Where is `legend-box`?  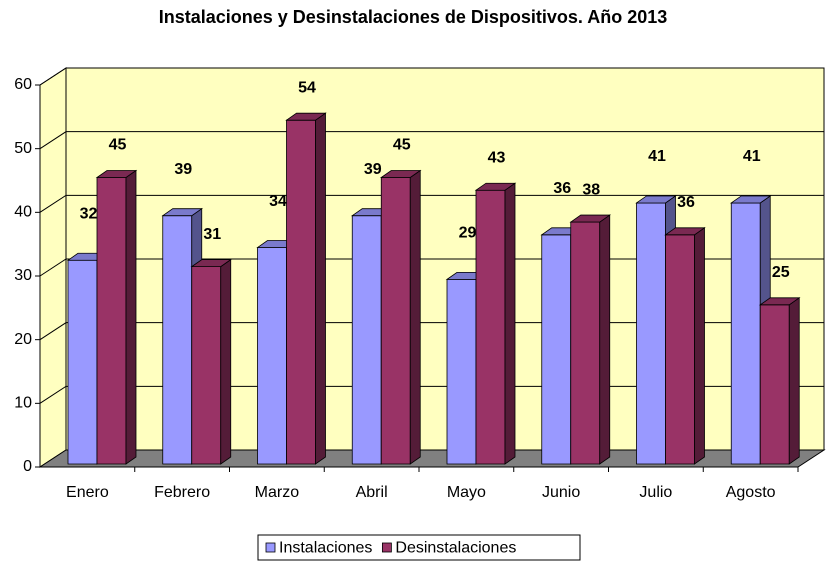 legend-box is located at coordinates (419, 547).